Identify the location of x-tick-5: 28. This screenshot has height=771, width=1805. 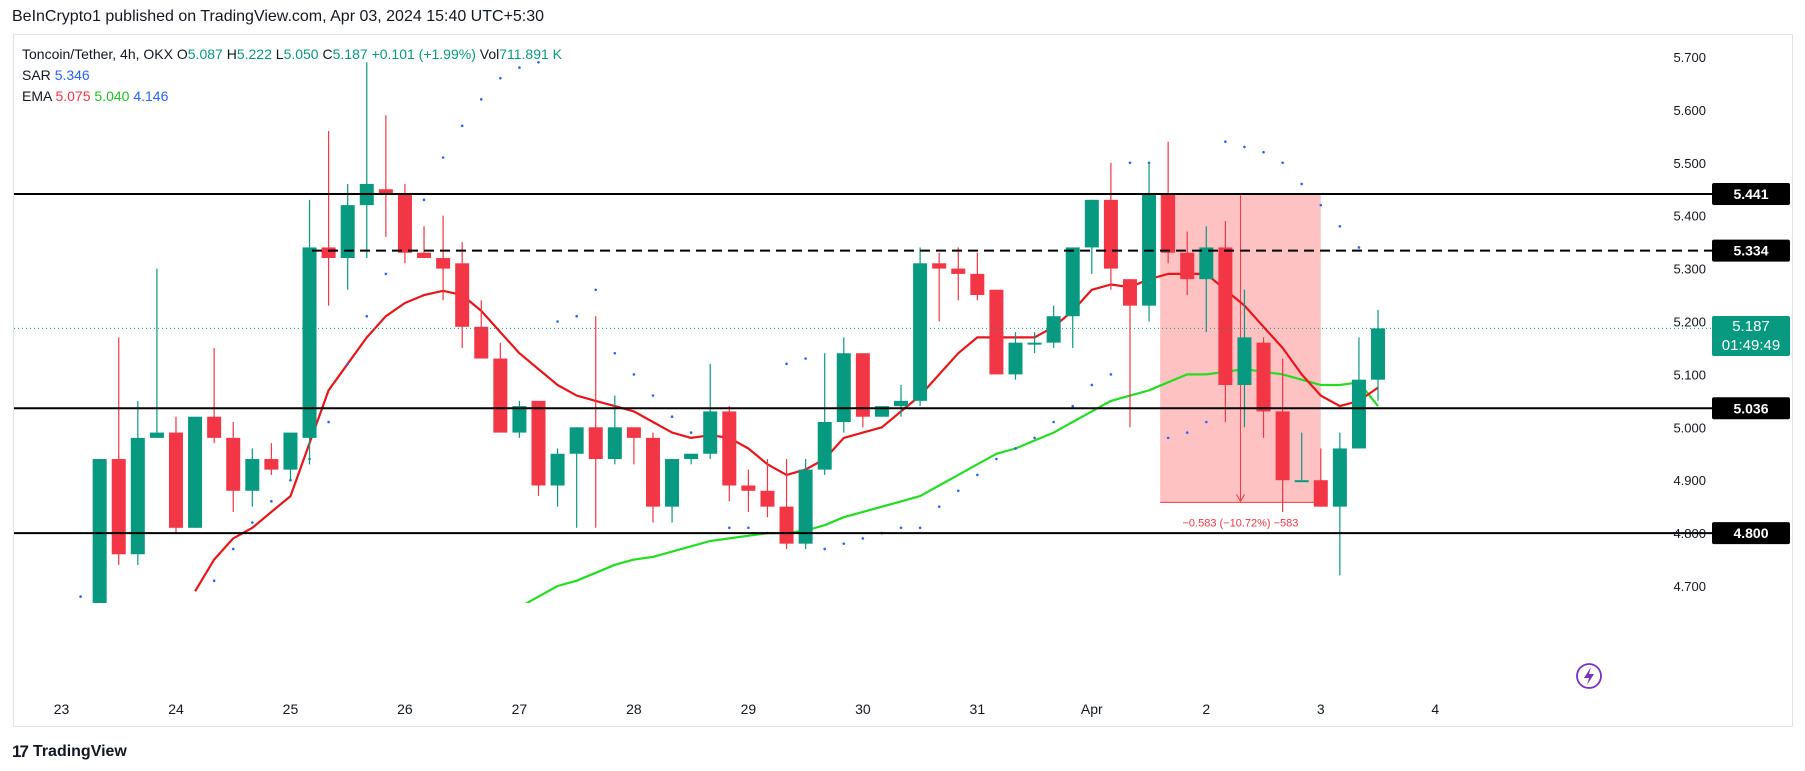
(634, 709).